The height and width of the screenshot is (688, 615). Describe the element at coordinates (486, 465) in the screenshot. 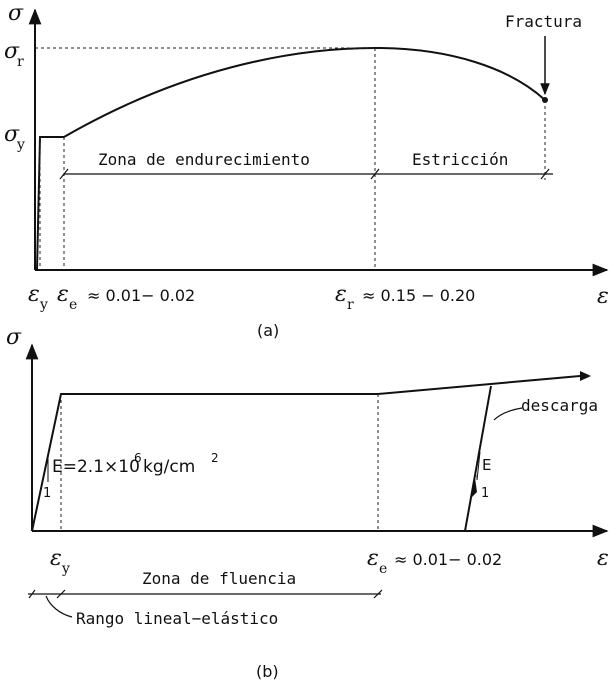

I see `b-slope-e: E` at that location.